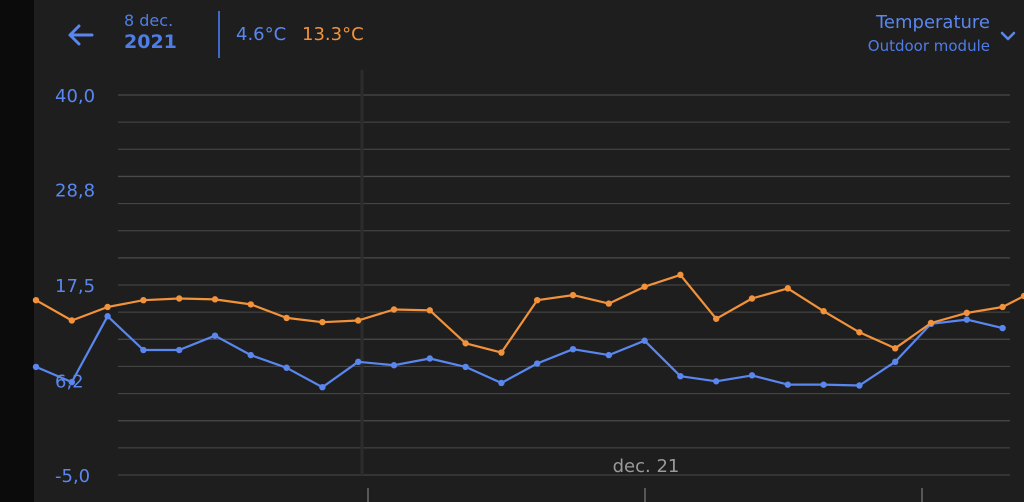 This screenshot has height=502, width=1024. I want to click on header-divider, so click(219, 34).